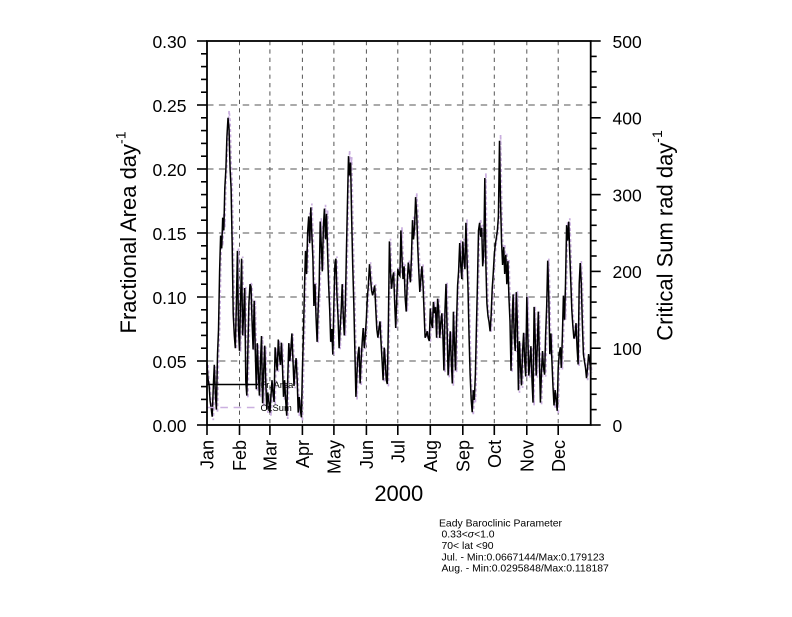 The image size is (792, 617). What do you see at coordinates (618, 426) in the screenshot?
I see `svg-text: 0` at bounding box center [618, 426].